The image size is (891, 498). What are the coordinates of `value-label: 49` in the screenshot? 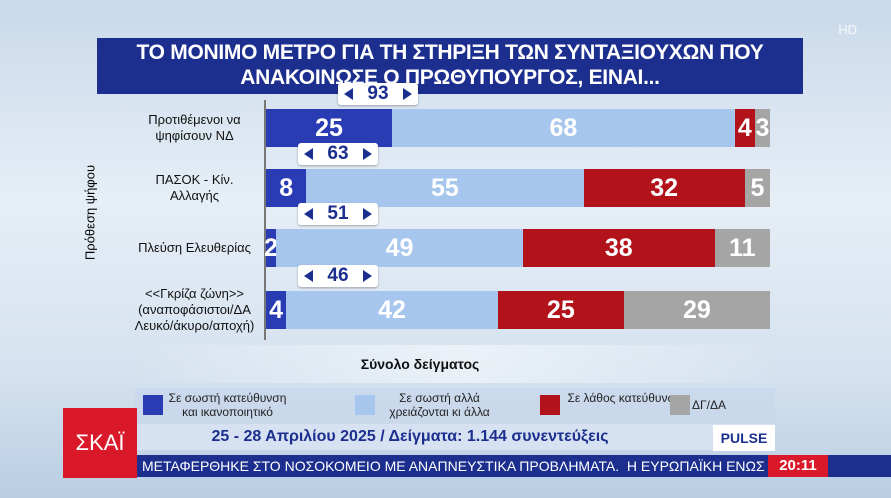 It's located at (399, 248).